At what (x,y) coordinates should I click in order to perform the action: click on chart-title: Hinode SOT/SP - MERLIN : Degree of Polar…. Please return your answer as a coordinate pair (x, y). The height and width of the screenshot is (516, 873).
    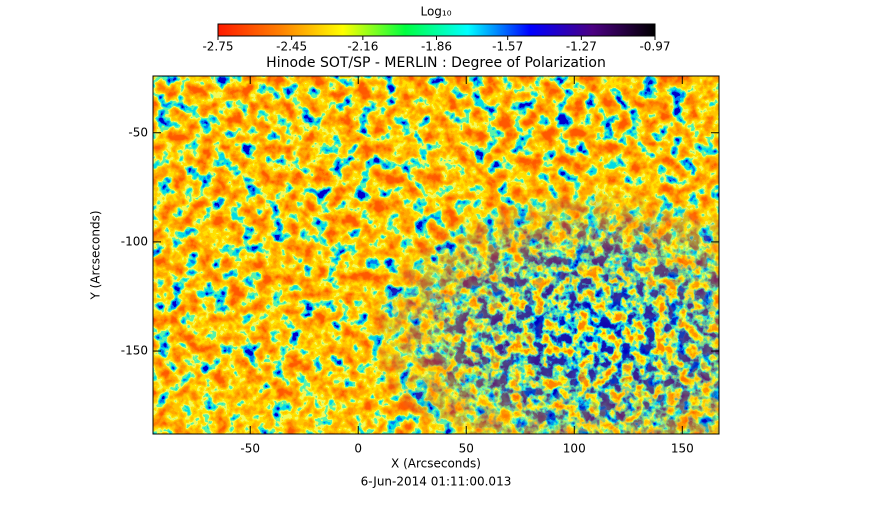
    Looking at the image, I should click on (436, 63).